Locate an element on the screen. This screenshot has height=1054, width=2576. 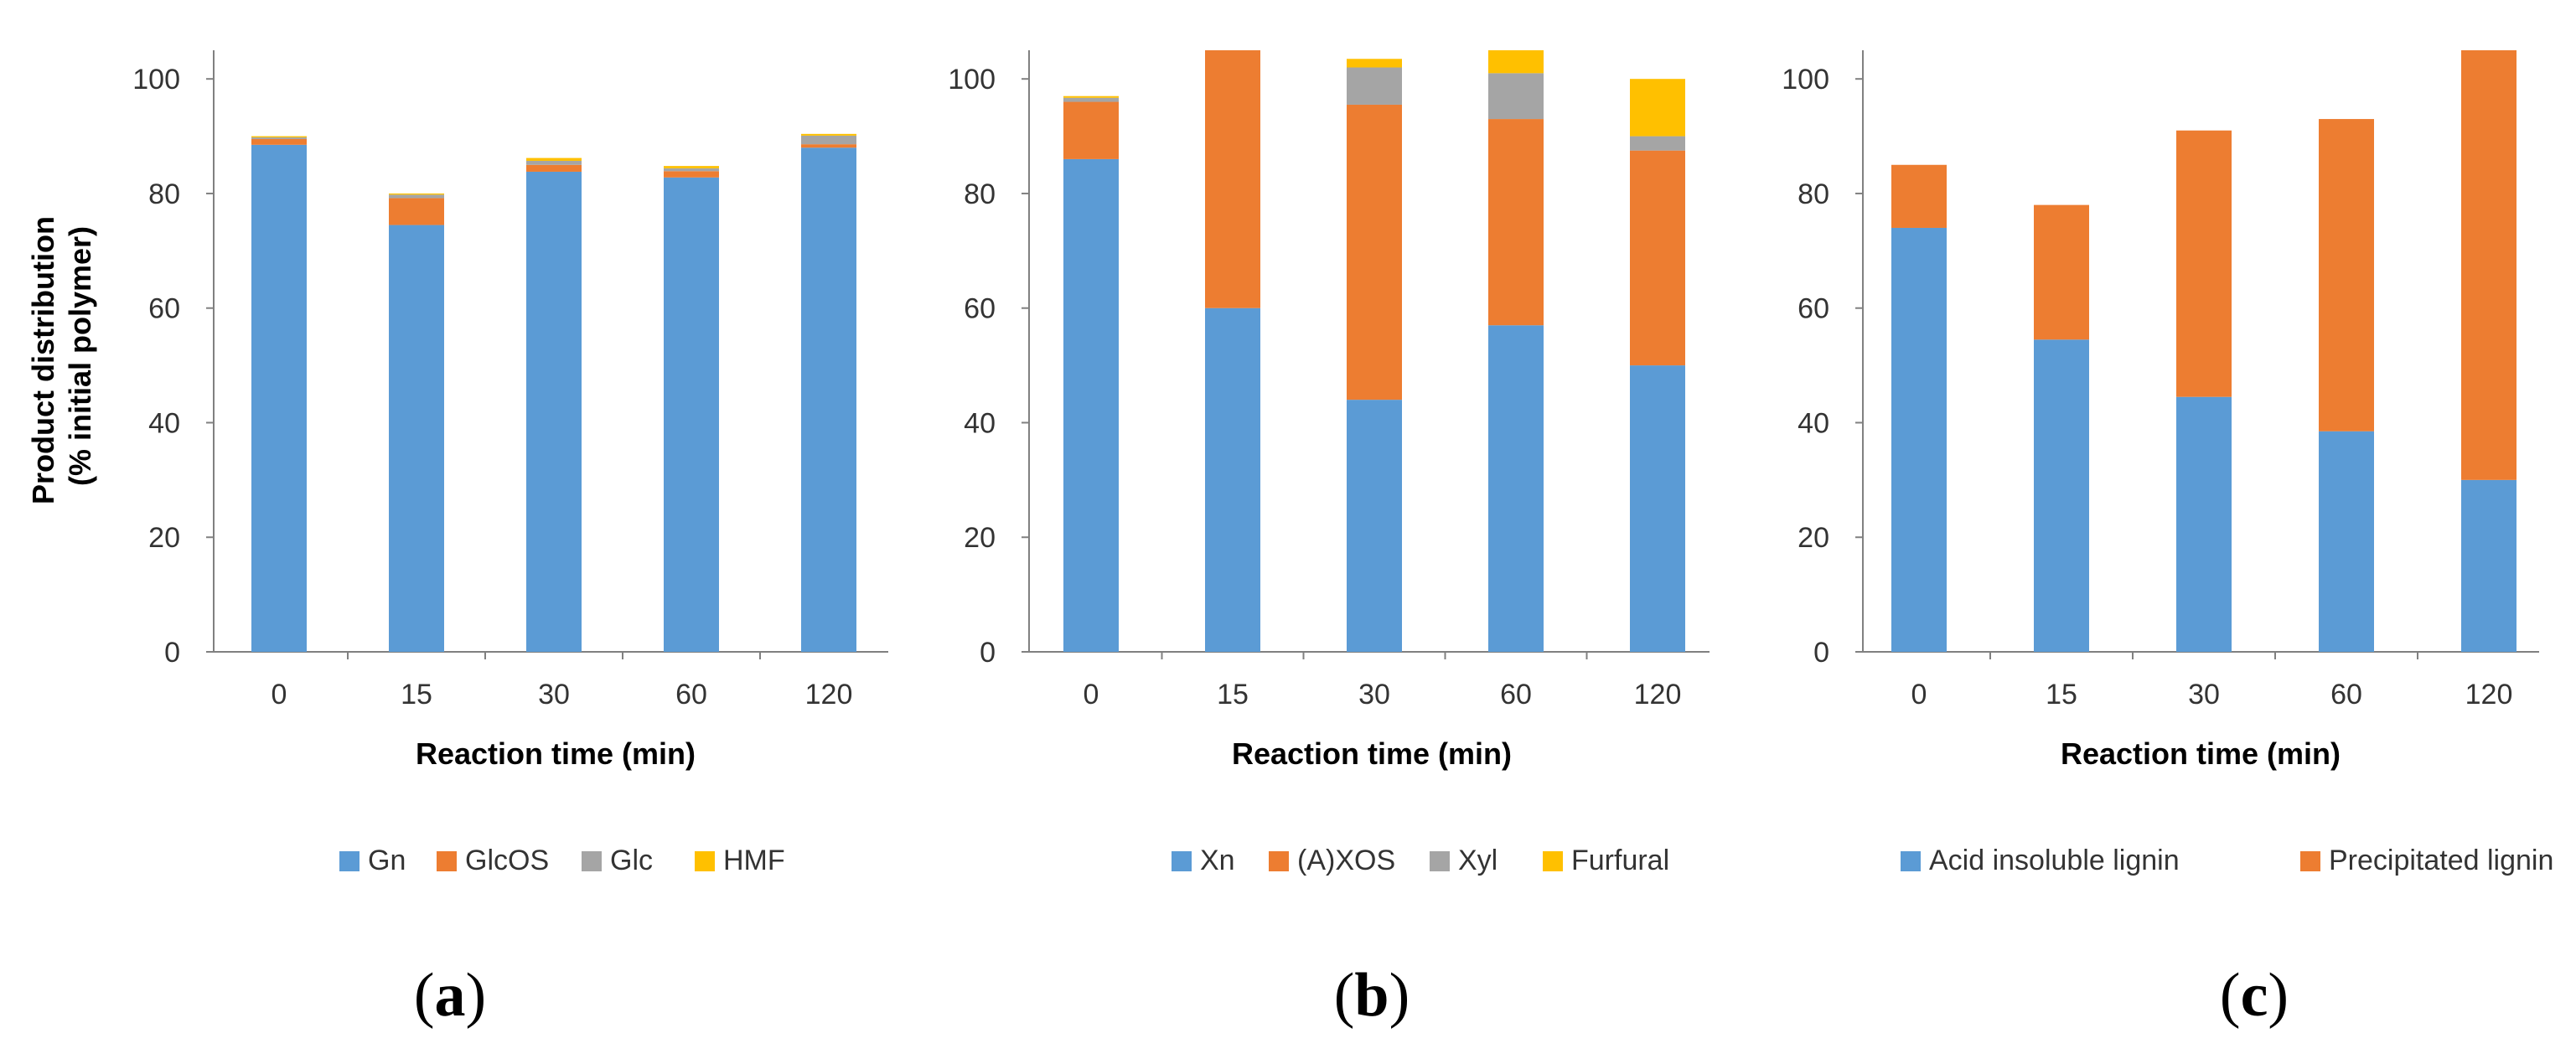
panel-b-ytick-label-0: 0 is located at coordinates (988, 653).